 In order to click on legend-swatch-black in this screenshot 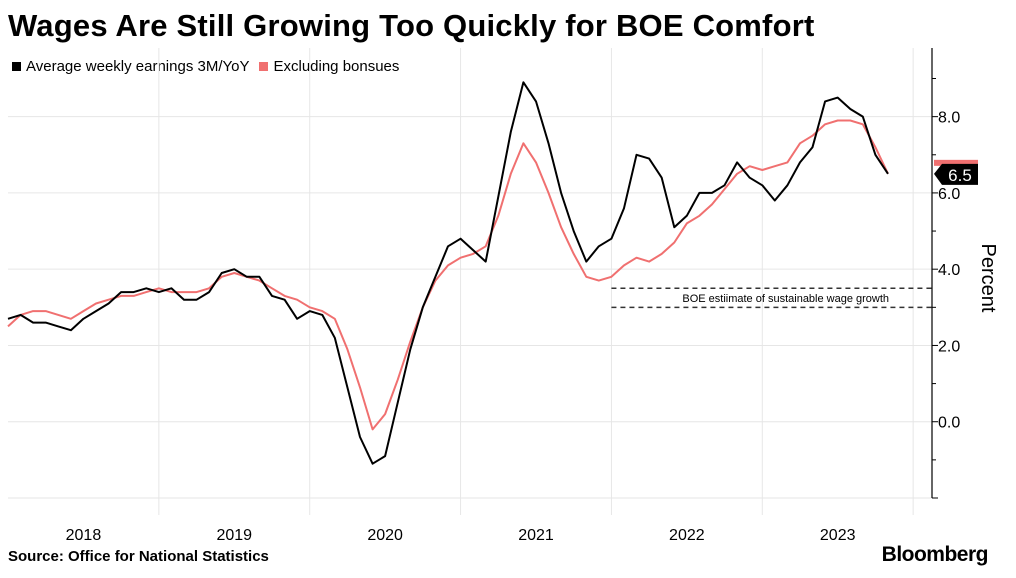, I will do `click(16, 66)`.